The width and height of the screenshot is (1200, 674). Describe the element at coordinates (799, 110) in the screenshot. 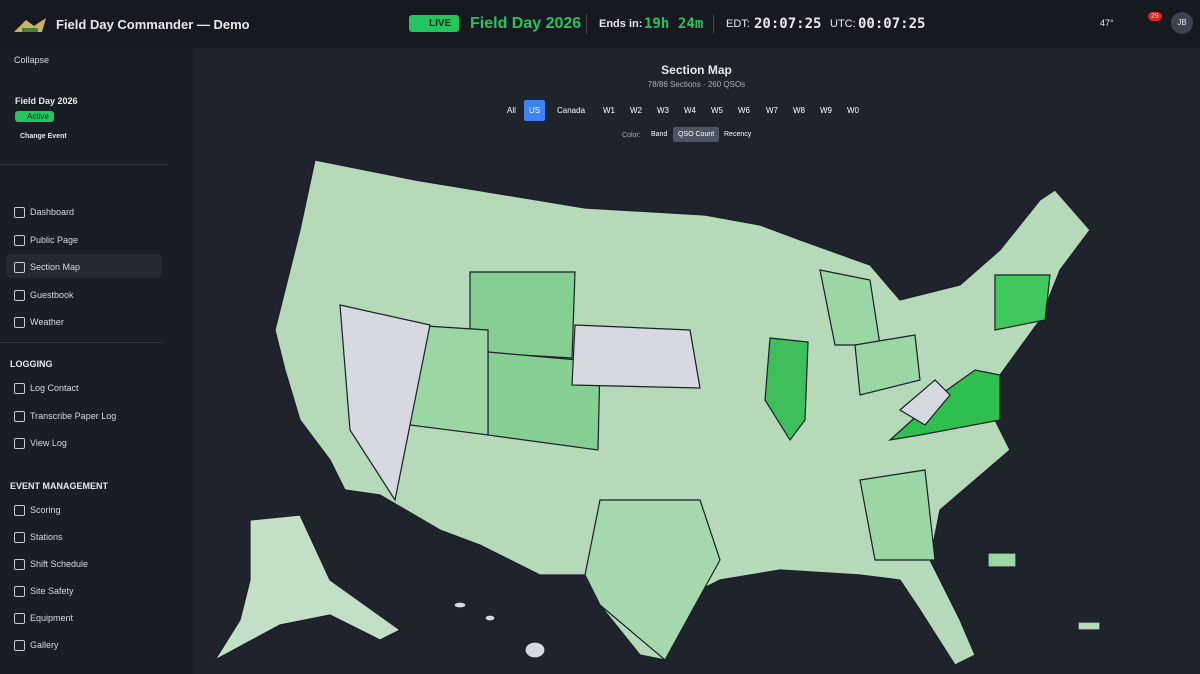

I see `filter-button: W8` at that location.